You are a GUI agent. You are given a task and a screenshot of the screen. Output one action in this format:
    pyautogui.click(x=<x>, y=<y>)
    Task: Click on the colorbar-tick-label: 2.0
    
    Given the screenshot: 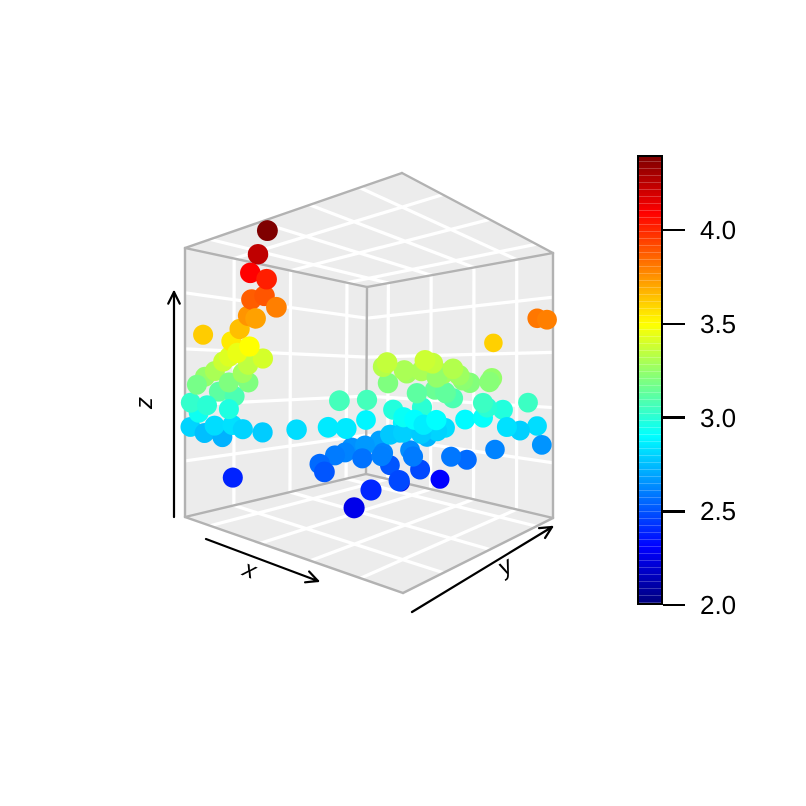 What is the action you would take?
    pyautogui.click(x=718, y=605)
    